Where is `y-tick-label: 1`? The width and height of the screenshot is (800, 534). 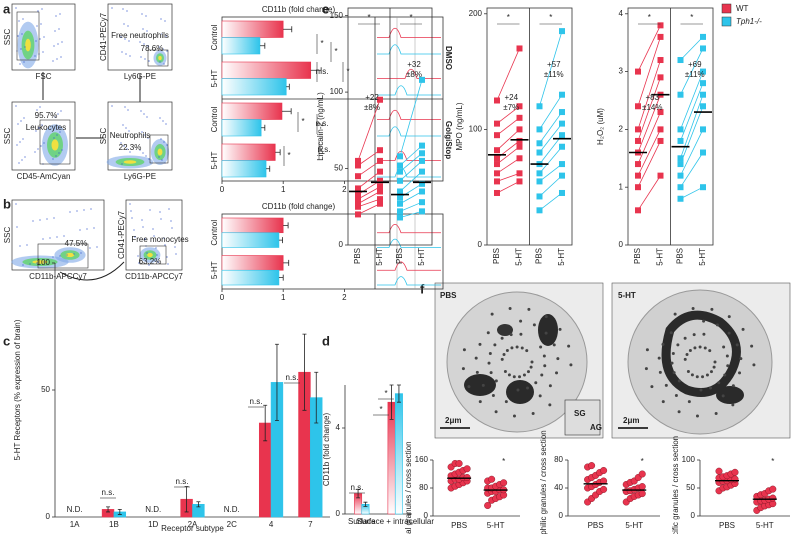
y-tick-label: 1 is located at coordinates (621, 186).